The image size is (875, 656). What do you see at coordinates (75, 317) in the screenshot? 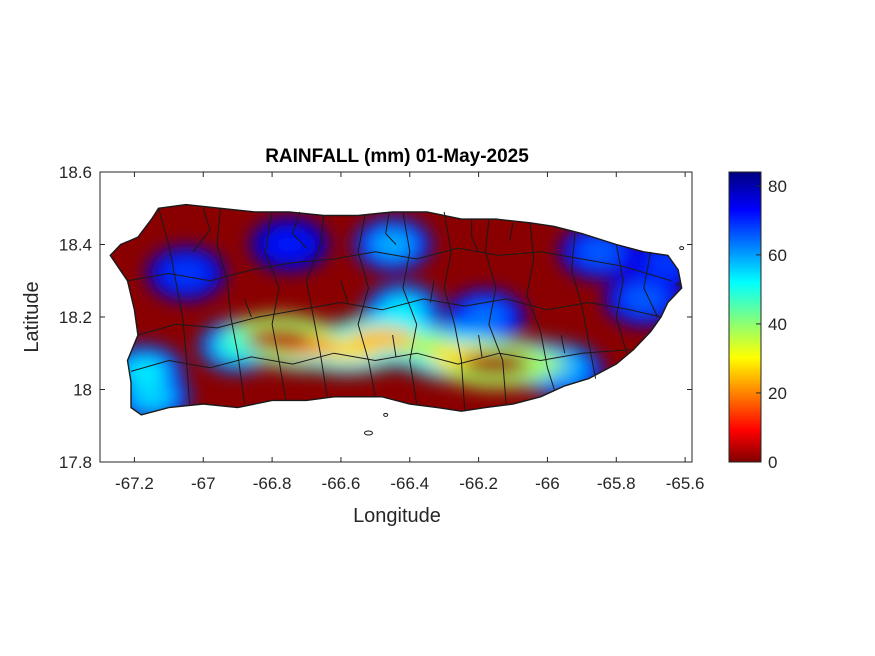
I see `y-tick-label: 18.2` at bounding box center [75, 317].